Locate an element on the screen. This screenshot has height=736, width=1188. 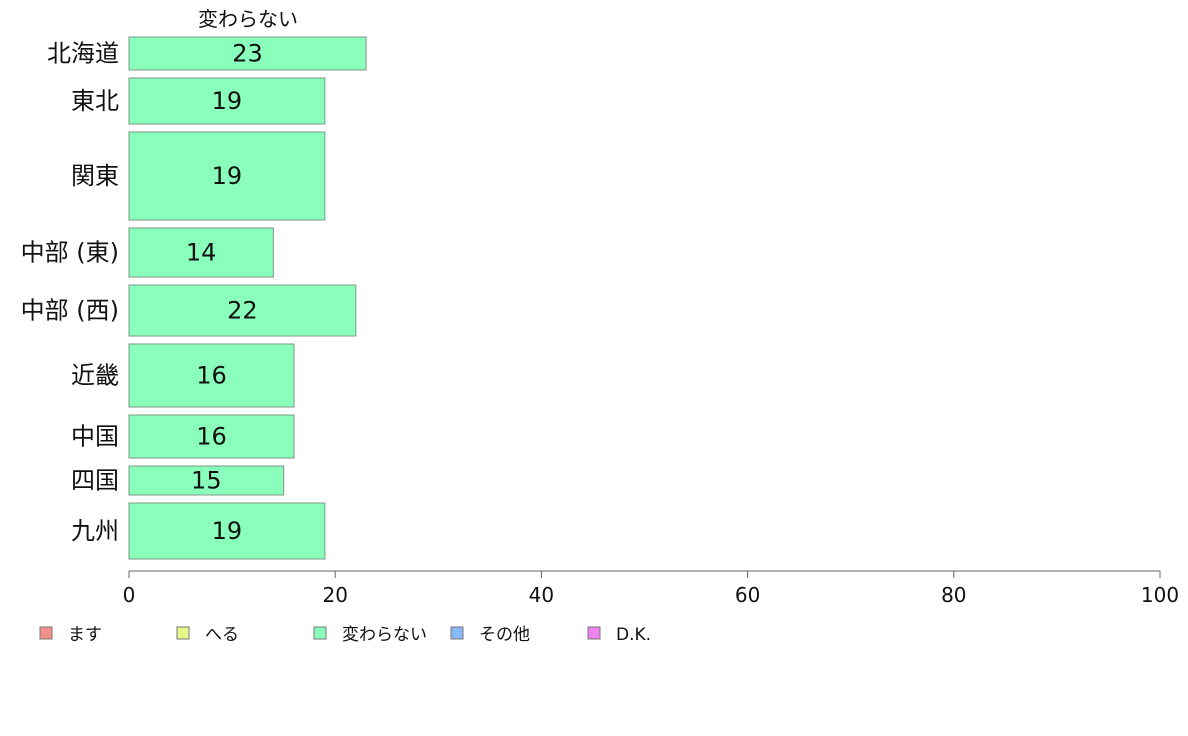
legend: ます へる 変わらない その他 D.K. is located at coordinates (345, 635).